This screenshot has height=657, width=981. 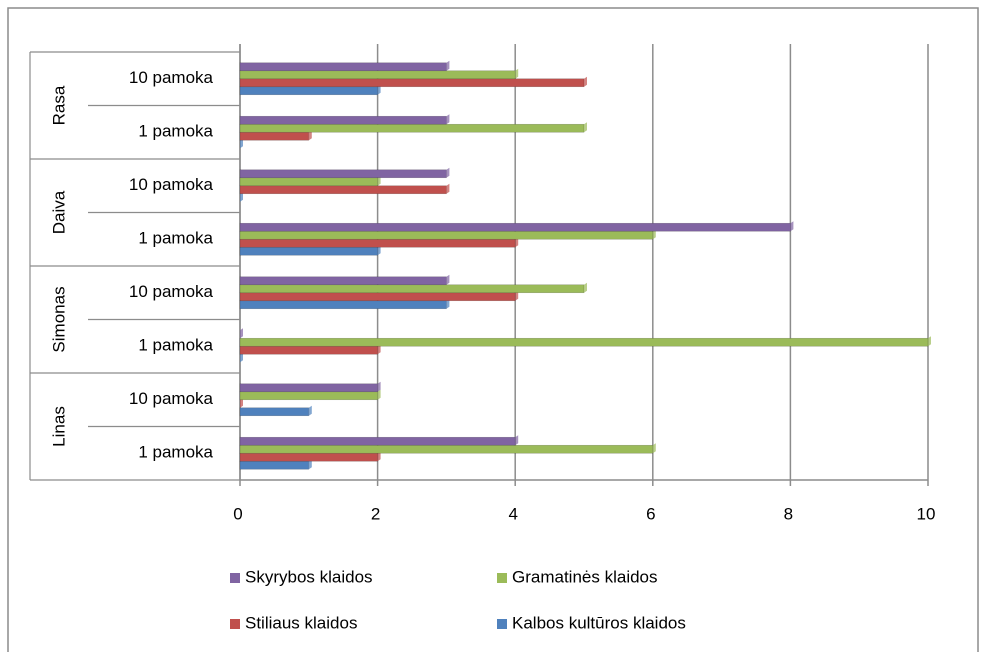 What do you see at coordinates (788, 513) in the screenshot?
I see `x-tick-label: 8` at bounding box center [788, 513].